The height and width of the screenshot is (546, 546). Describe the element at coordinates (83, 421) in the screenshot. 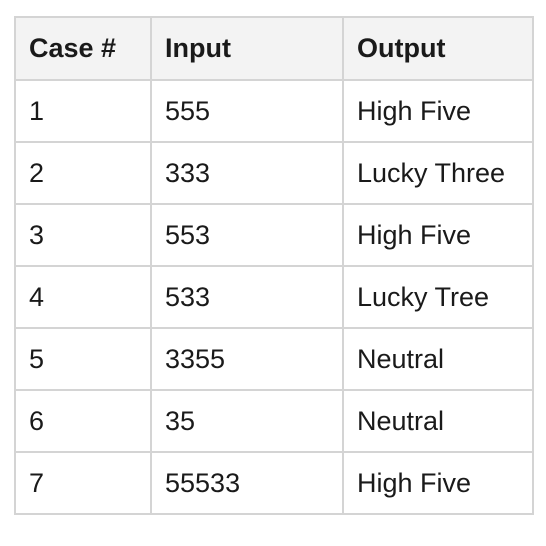

I see `cell-case-number: 6` at that location.